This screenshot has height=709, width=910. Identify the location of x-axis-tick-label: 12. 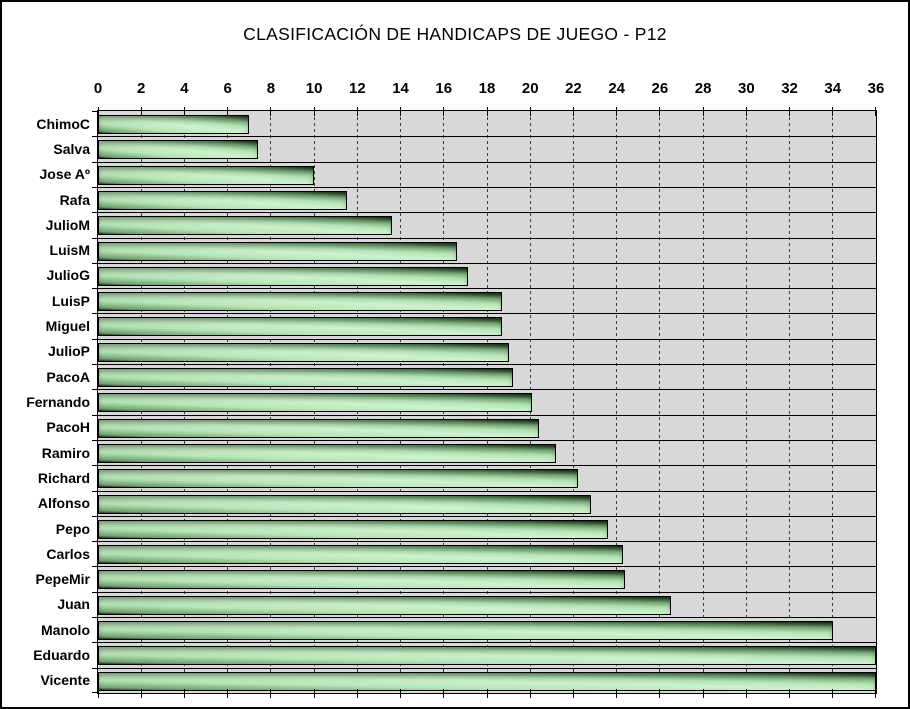
(357, 88).